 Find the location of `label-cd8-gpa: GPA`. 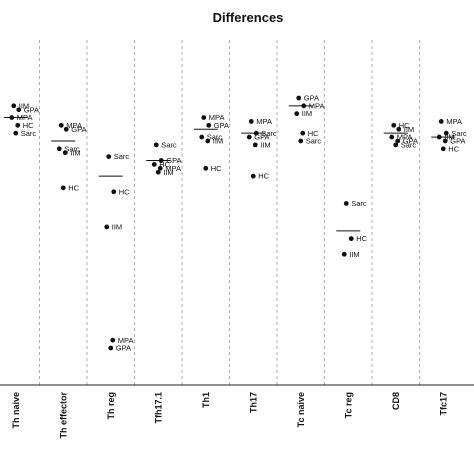

label-cd8-gpa: GPA is located at coordinates (410, 141).